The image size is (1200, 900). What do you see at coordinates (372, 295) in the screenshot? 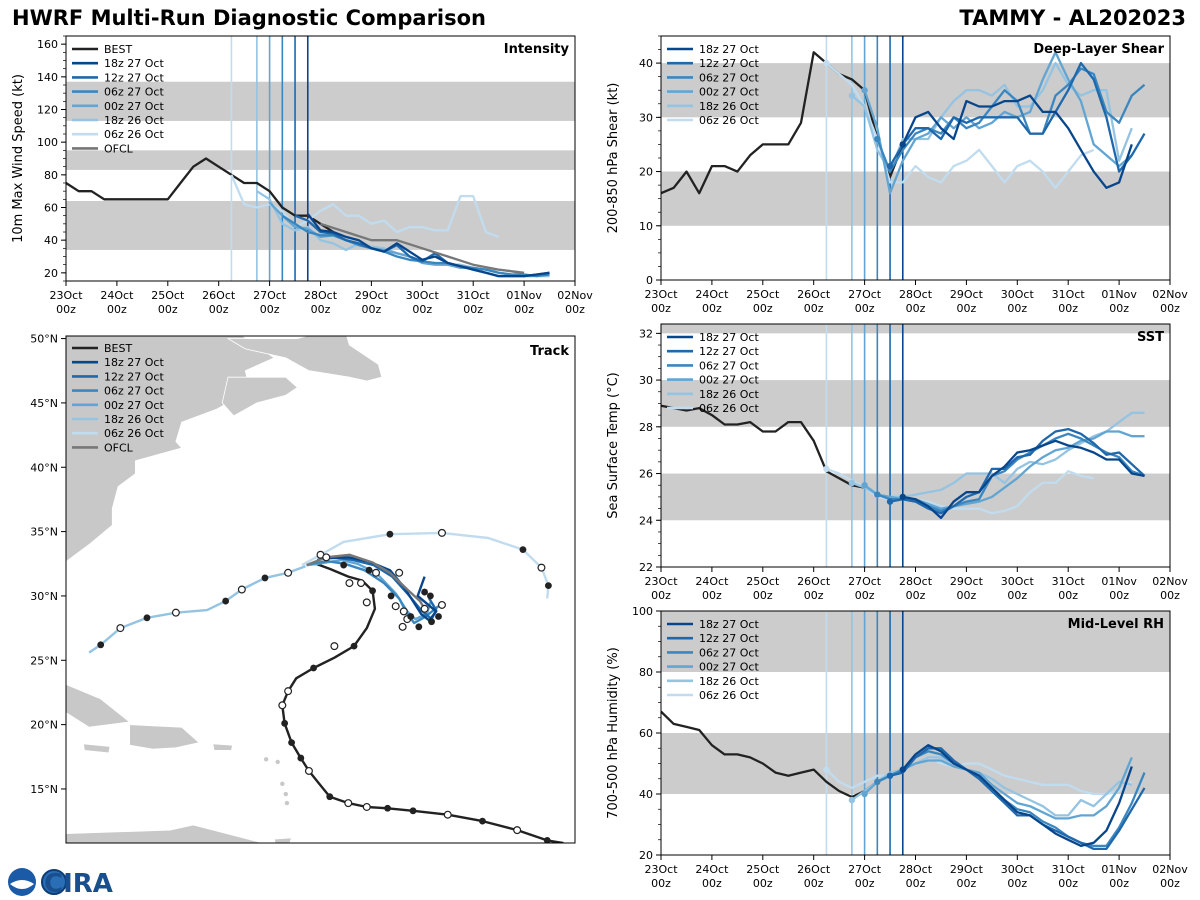
I see `intensity-xtick-date: 29Oct` at bounding box center [372, 295].